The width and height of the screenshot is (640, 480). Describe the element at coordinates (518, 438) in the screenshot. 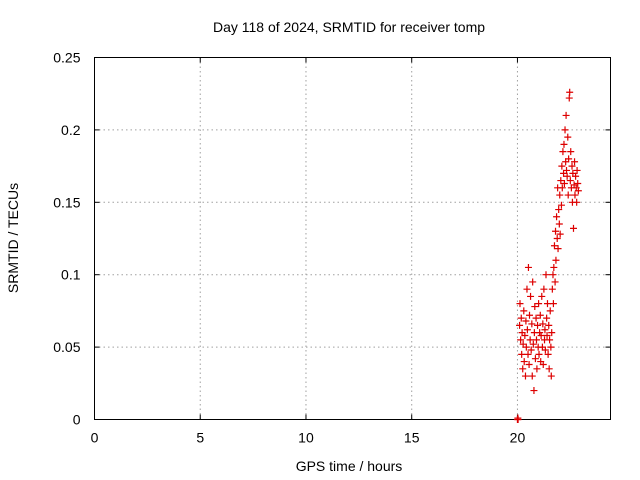

I see `x-tick-label: 20` at that location.